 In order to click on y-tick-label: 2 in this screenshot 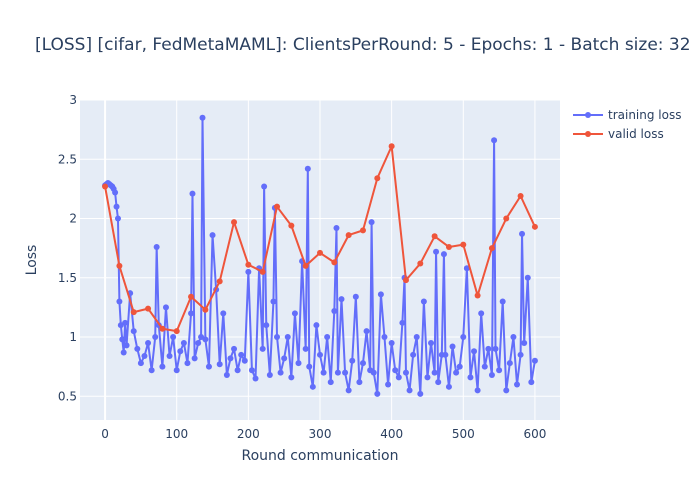, I will do `click(73, 219)`.